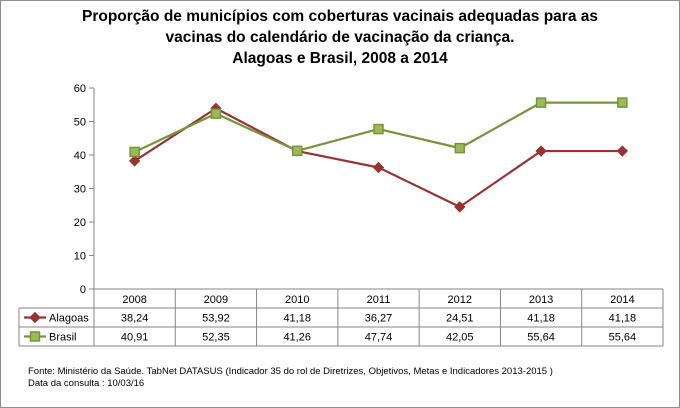 This screenshot has width=680, height=408. I want to click on y-tick-label: 40, so click(80, 156).